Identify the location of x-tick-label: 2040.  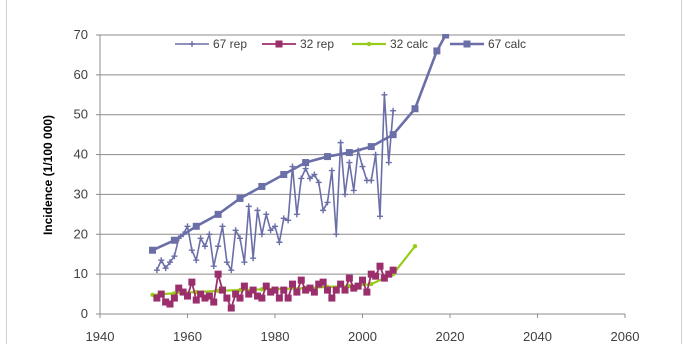
(537, 336).